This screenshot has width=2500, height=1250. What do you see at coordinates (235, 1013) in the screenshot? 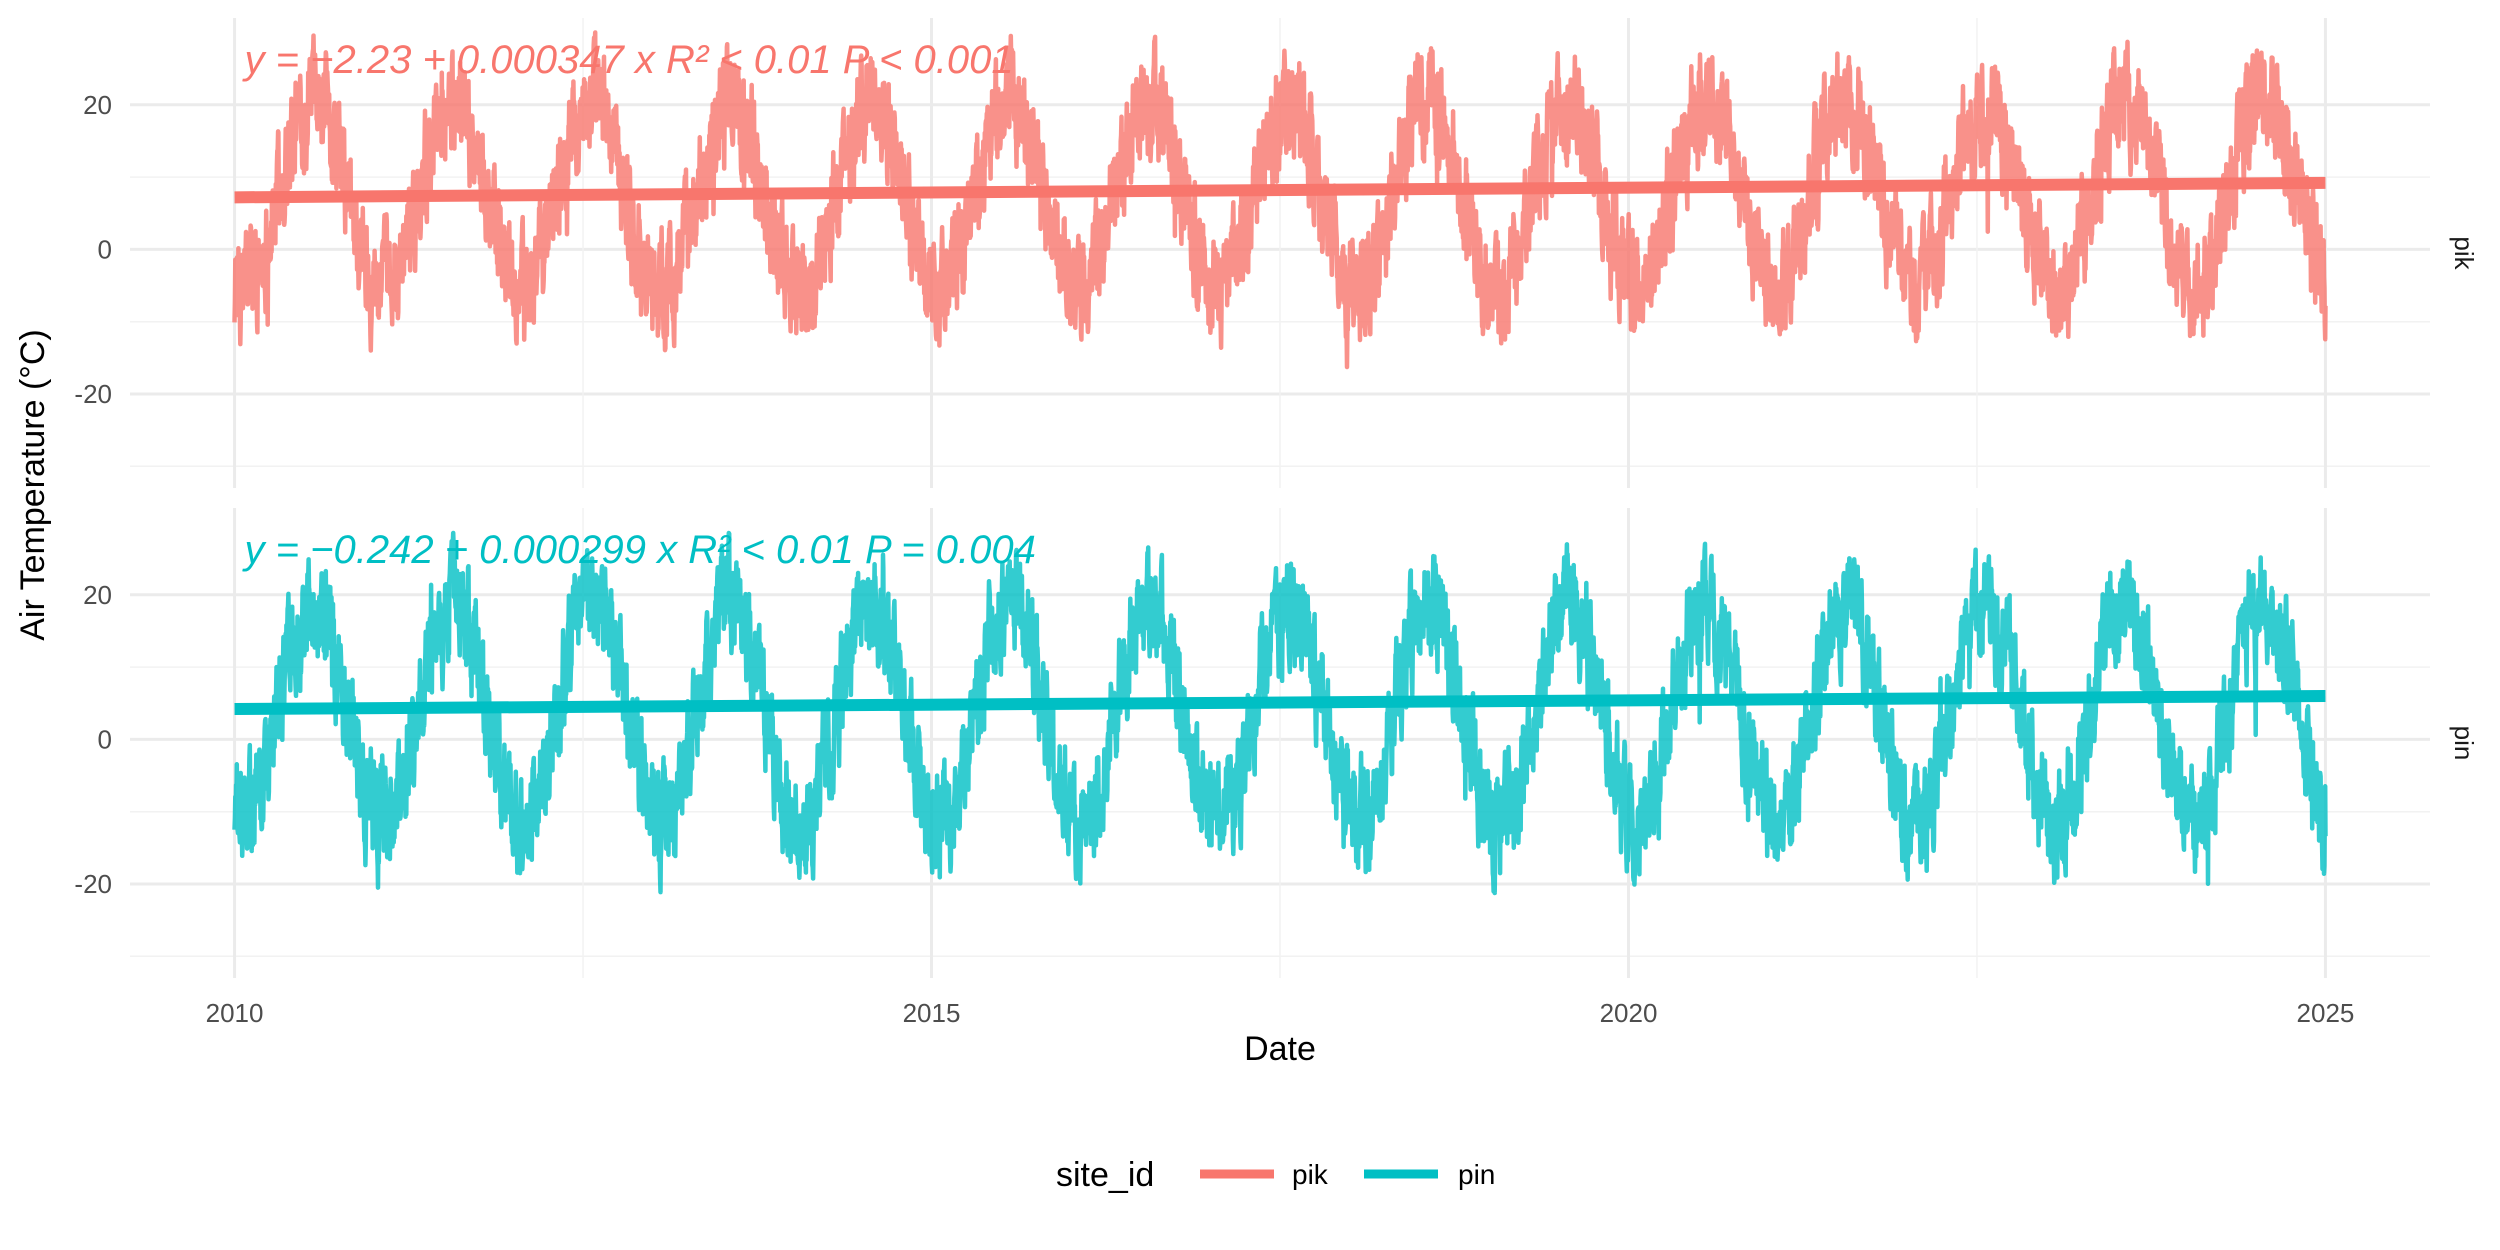
I see `x-tick-label: 2010` at bounding box center [235, 1013].